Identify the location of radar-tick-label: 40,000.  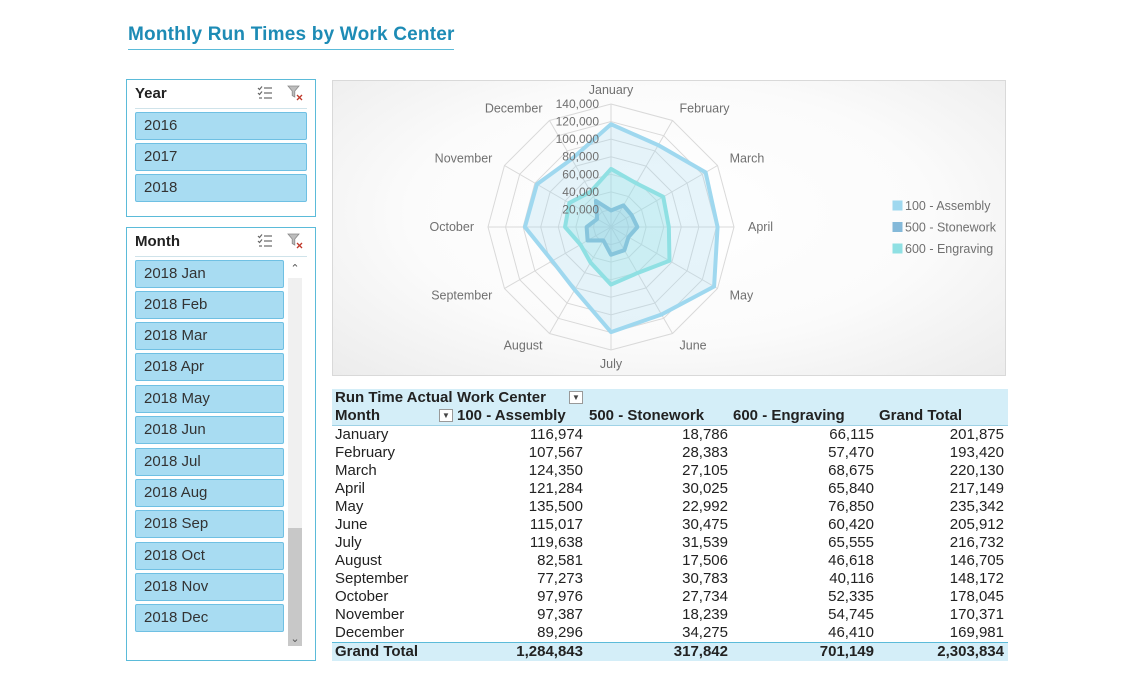
(580, 192).